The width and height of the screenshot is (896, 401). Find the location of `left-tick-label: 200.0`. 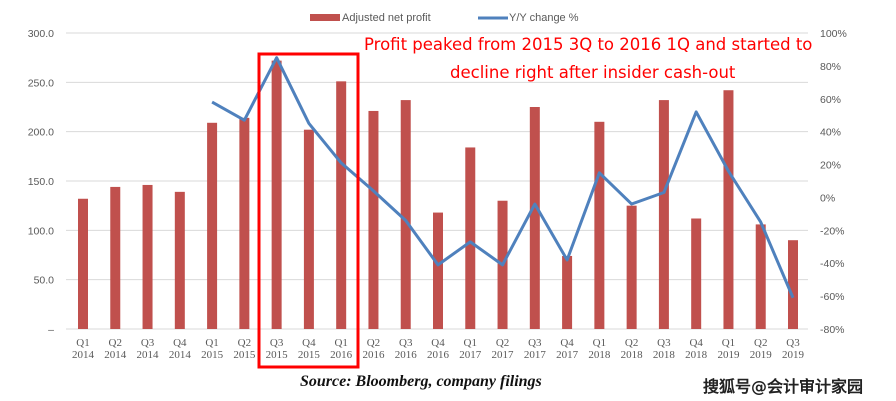

left-tick-label: 200.0 is located at coordinates (41, 133).